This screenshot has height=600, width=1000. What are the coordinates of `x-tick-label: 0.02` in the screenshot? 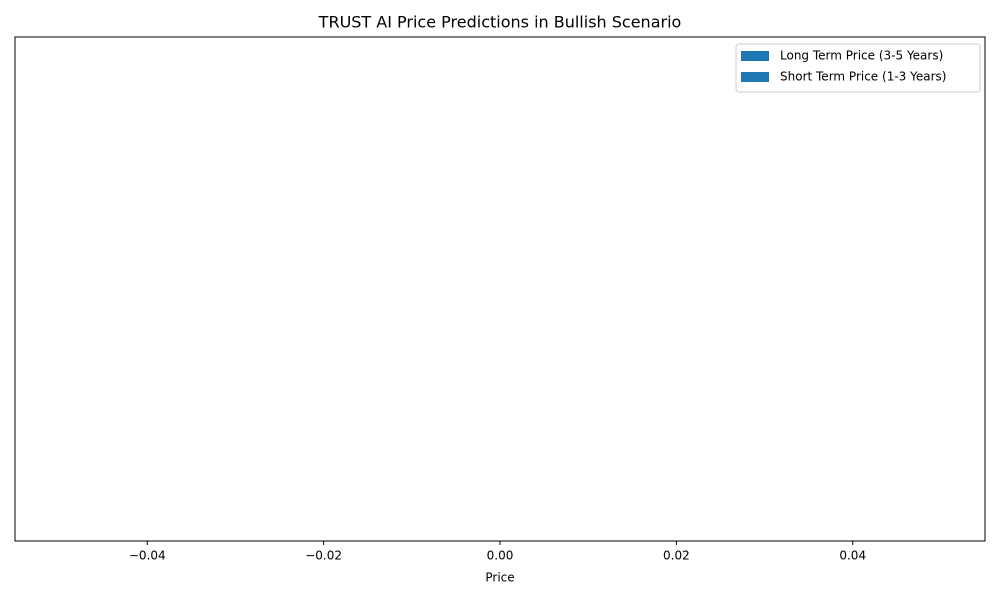 It's located at (676, 556).